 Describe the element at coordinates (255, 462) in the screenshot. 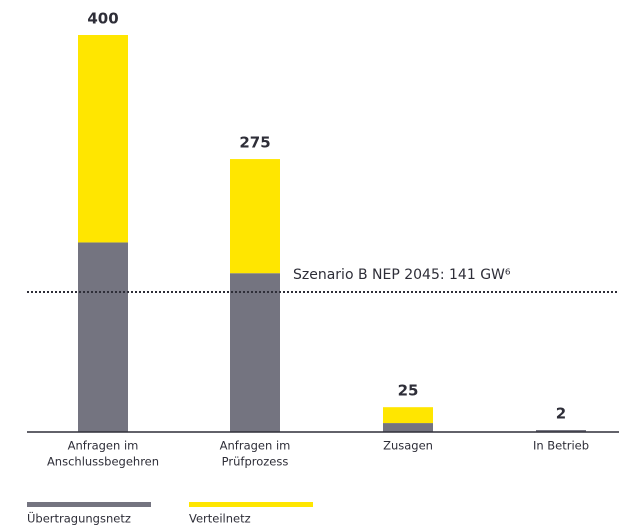

I see `x-tick-label: Prüfprozess` at that location.